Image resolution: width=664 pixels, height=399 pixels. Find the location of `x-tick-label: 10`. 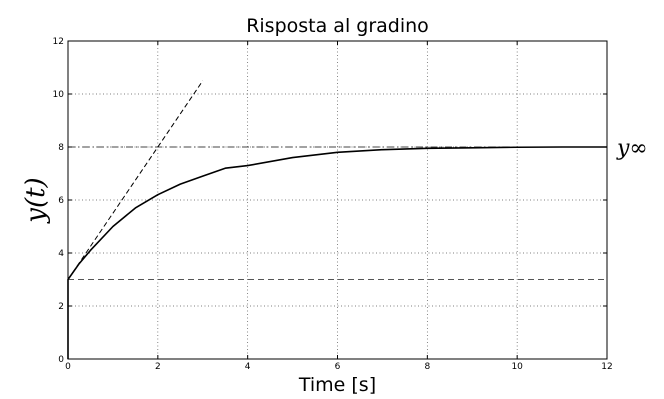

x-tick-label: 10 is located at coordinates (517, 367).